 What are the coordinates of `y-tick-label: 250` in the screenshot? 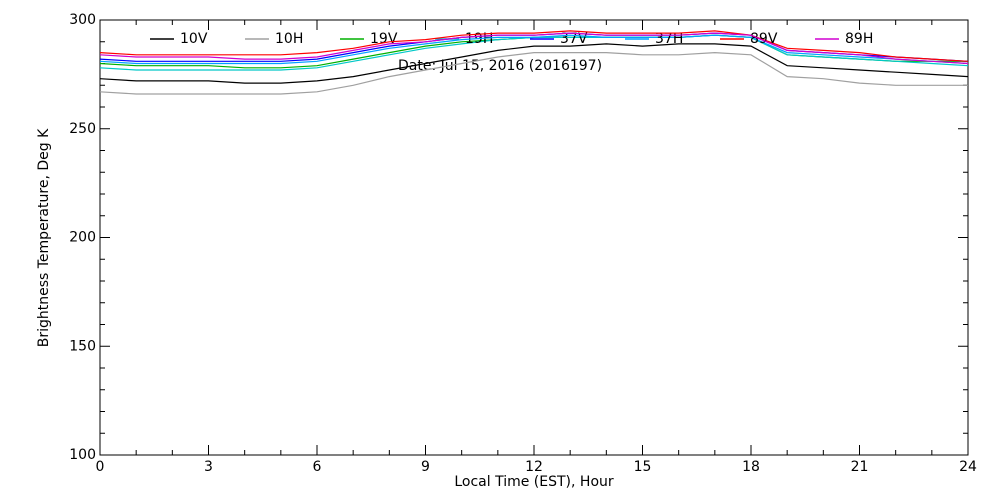 It's located at (82, 129).